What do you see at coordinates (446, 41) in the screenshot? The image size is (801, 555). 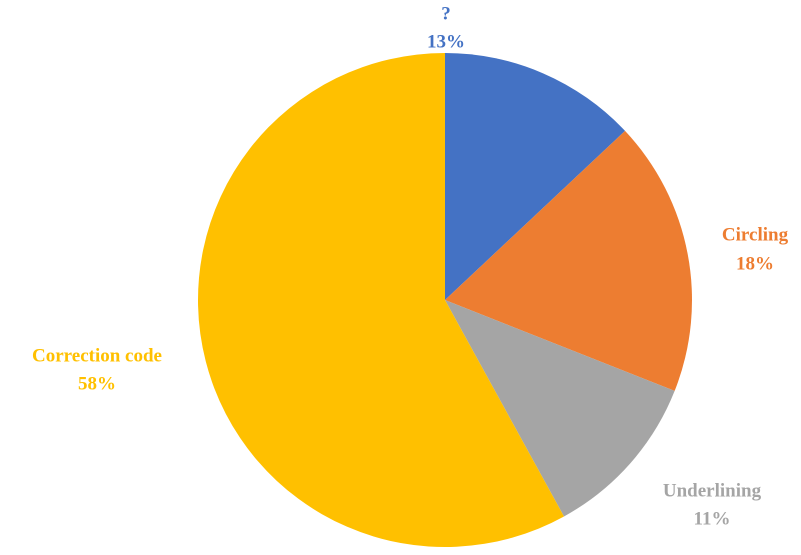 I see `value-label: 13%` at bounding box center [446, 41].